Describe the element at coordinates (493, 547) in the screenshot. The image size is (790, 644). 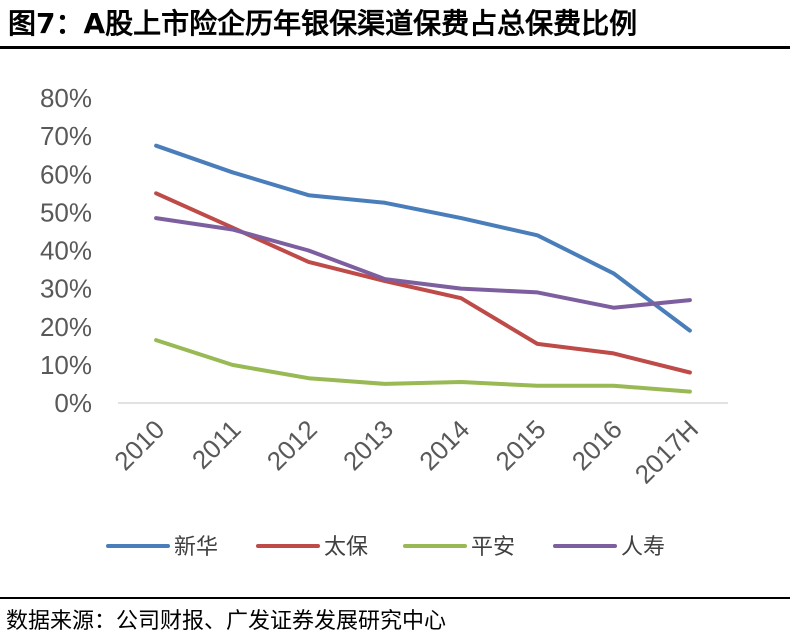
I see `legend-label: 平安` at that location.